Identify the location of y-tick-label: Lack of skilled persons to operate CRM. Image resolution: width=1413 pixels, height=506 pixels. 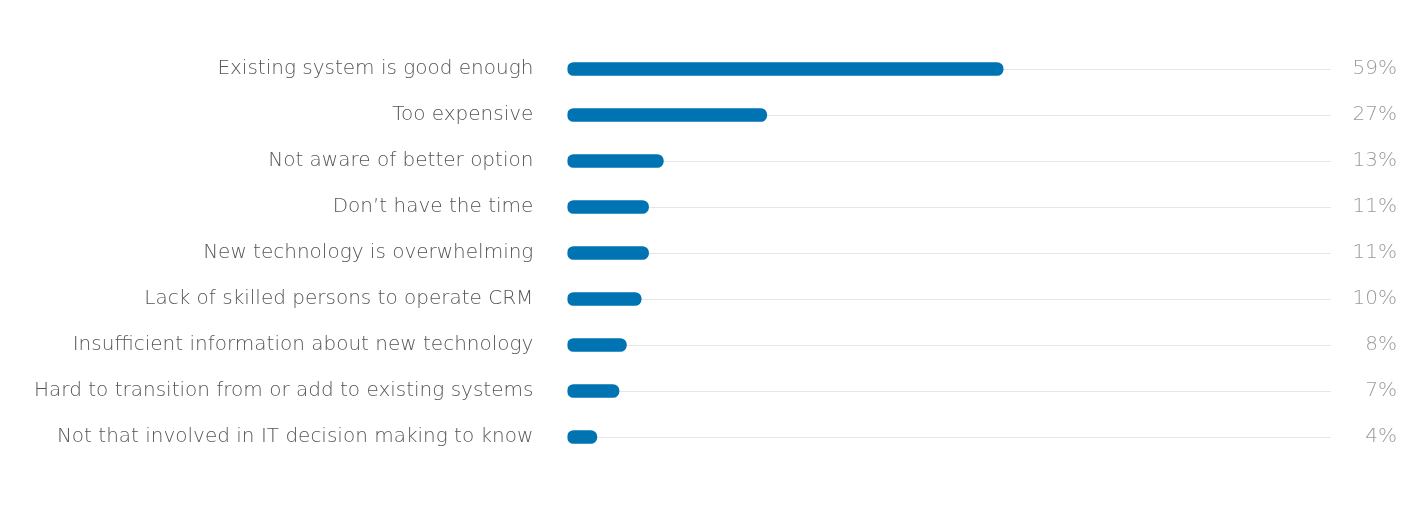
(339, 297).